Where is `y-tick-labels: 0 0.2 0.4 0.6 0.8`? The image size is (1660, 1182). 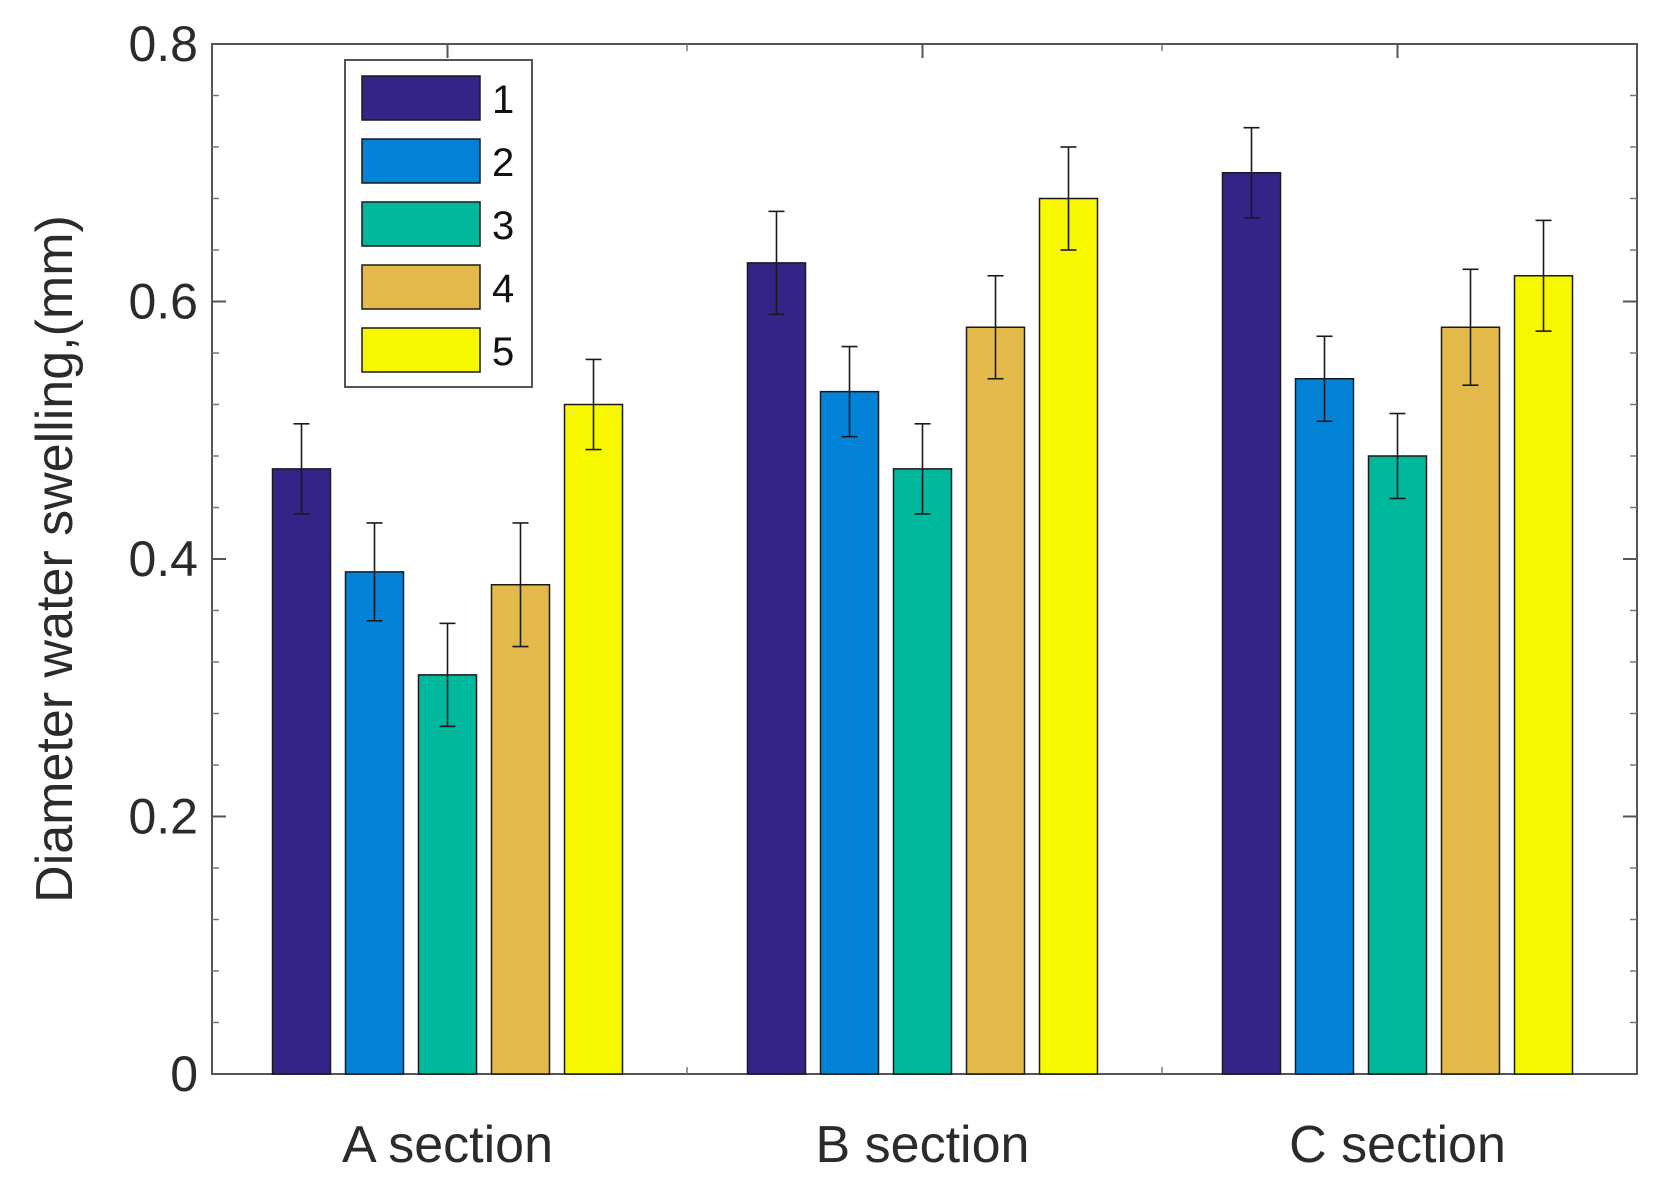
y-tick-labels: 0 0.2 0.4 0.6 0.8 is located at coordinates (163, 559).